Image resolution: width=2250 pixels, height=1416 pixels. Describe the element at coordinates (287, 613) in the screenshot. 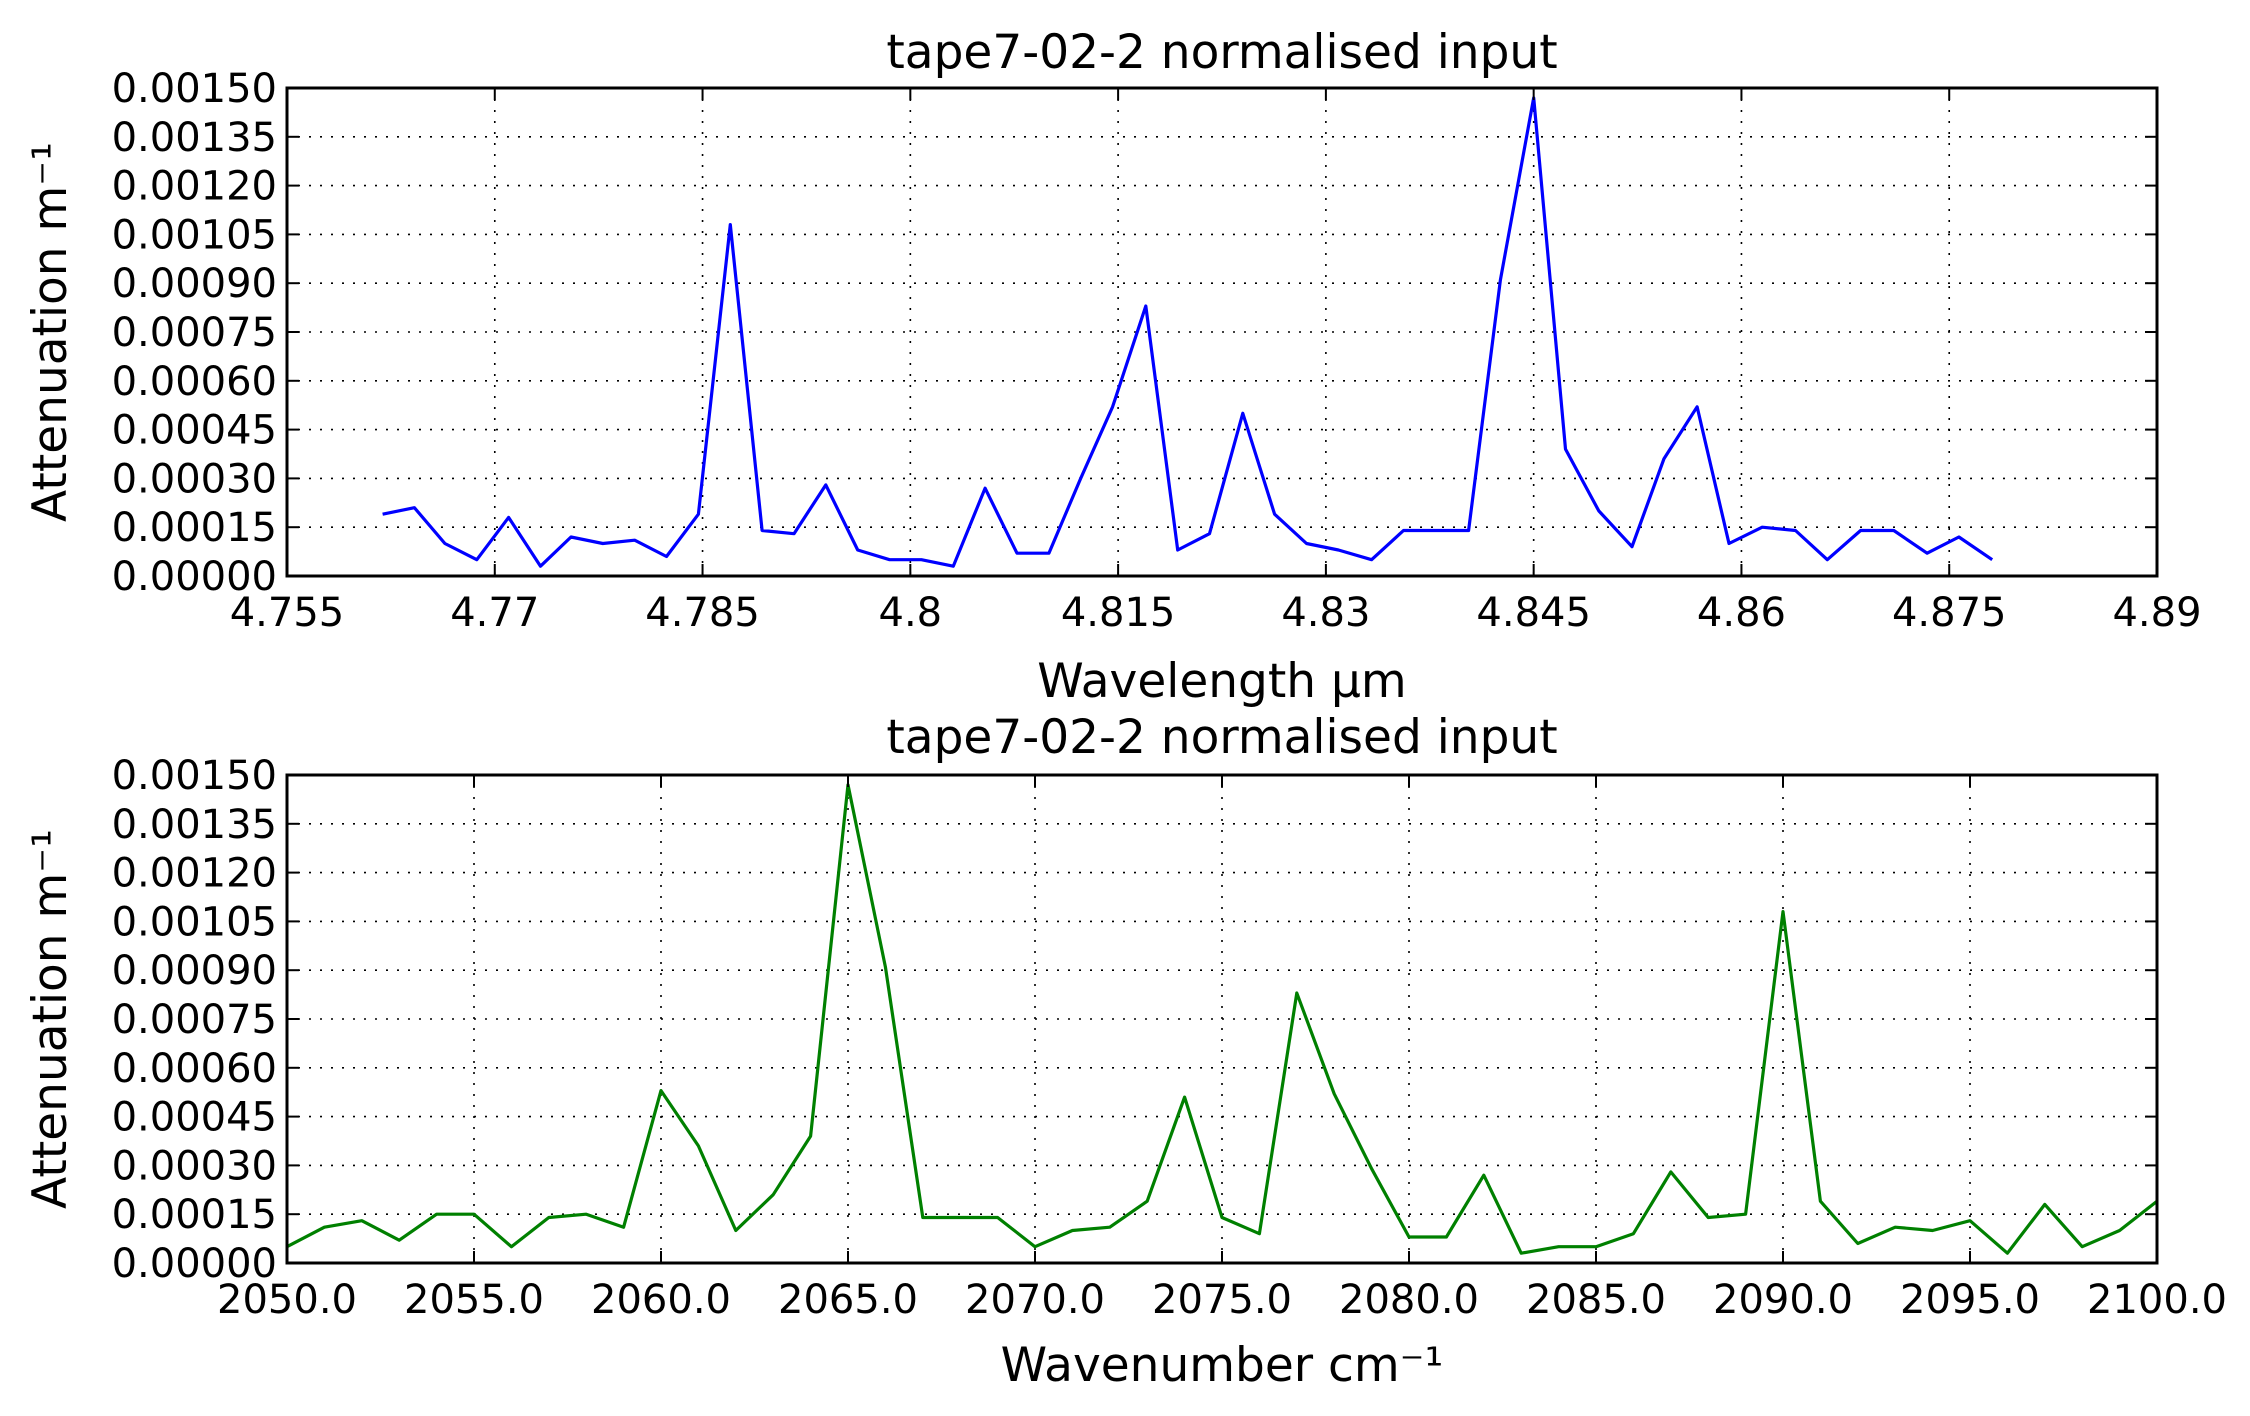

I see `wavelength-x-tick-label: 4.755` at that location.